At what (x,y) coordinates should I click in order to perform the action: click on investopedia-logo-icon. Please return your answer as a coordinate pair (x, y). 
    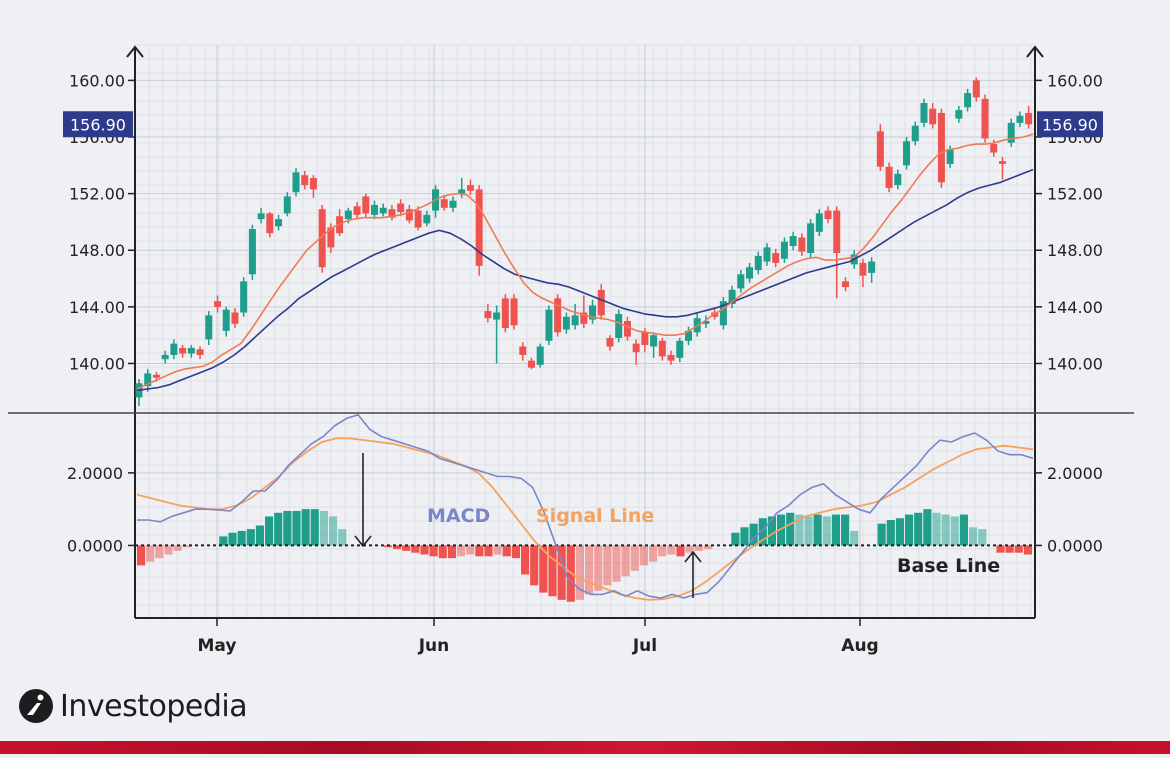
    Looking at the image, I should click on (36, 706).